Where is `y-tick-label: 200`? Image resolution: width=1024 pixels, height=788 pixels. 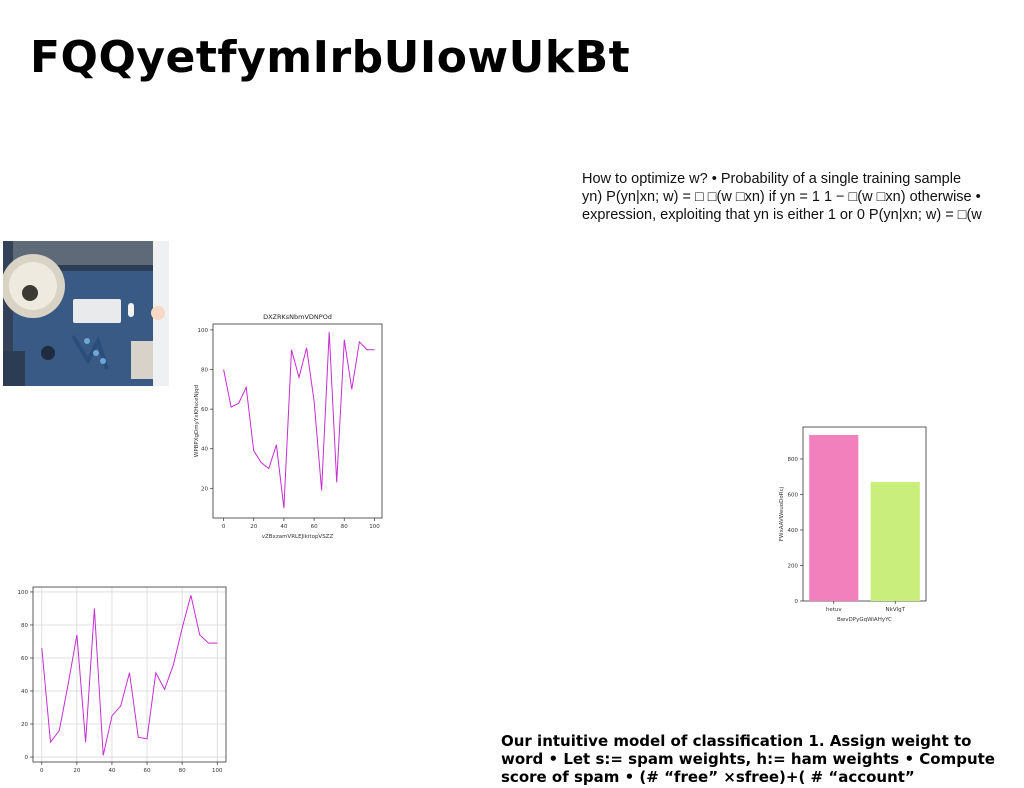
y-tick-label: 200 is located at coordinates (793, 566).